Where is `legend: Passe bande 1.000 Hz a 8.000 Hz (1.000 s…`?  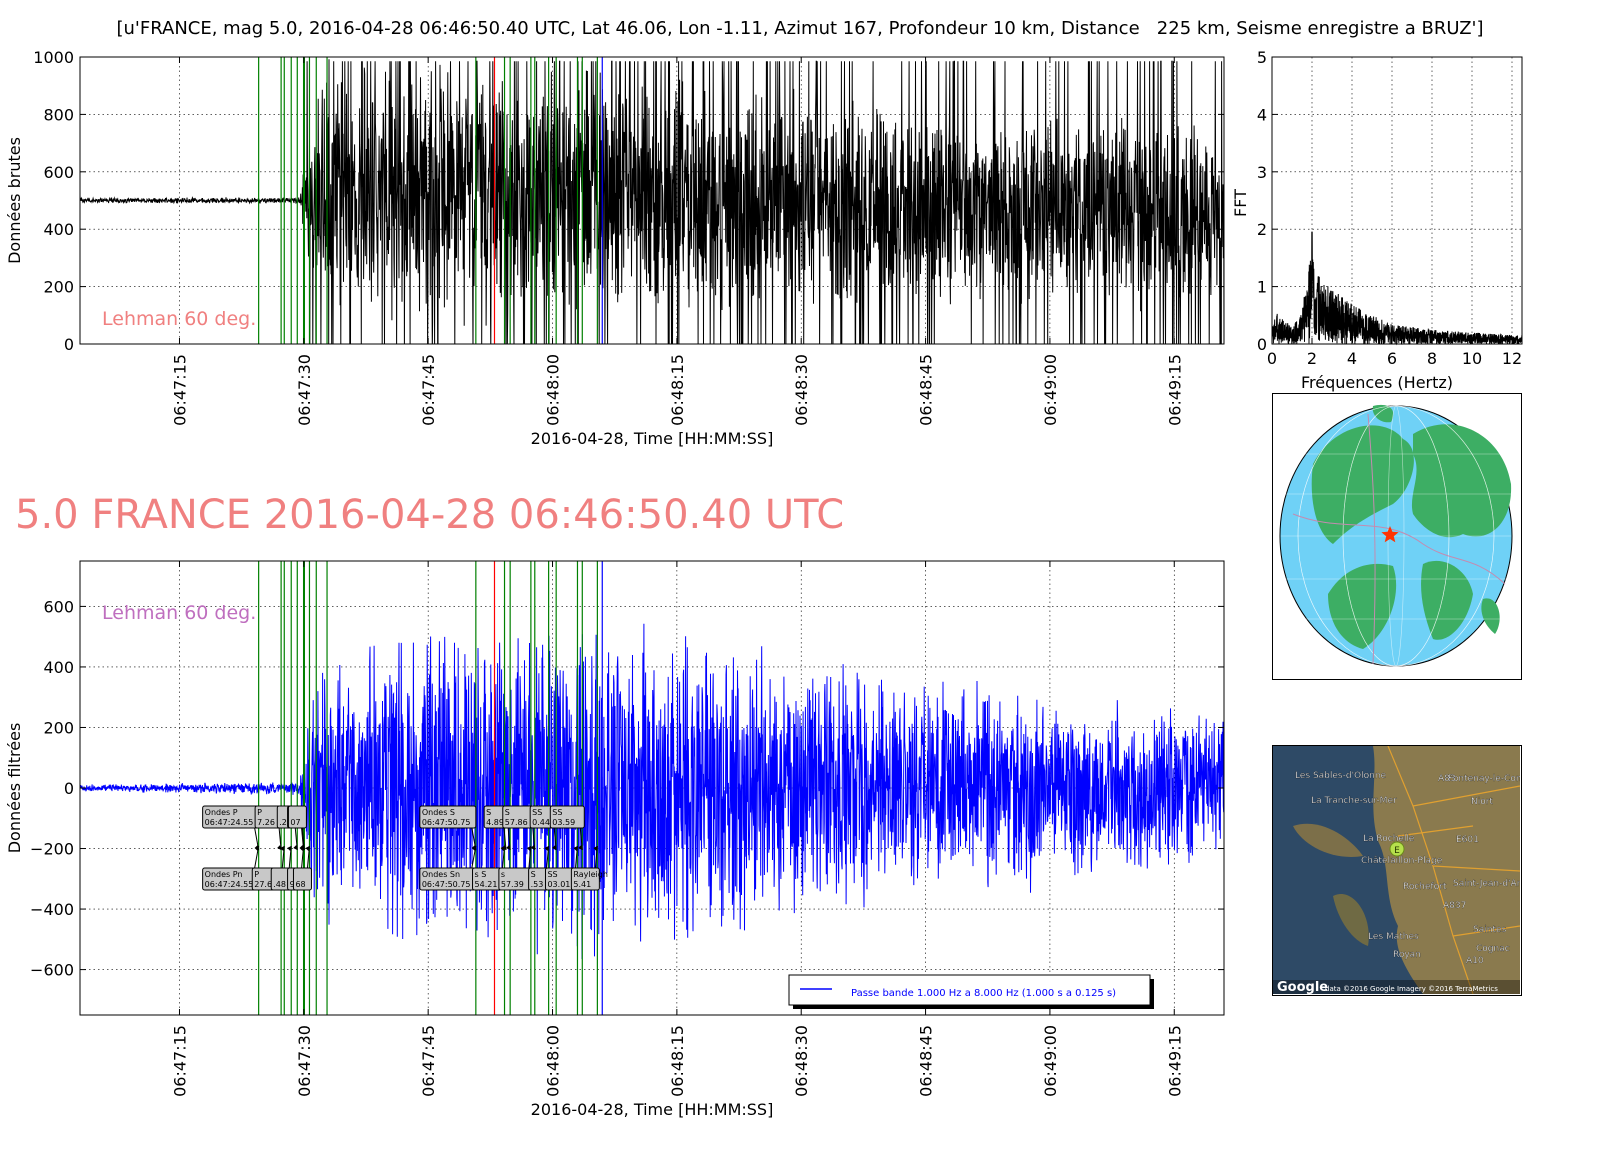
legend: Passe bande 1.000 Hz a 8.000 Hz (1.000 s… is located at coordinates (971, 991).